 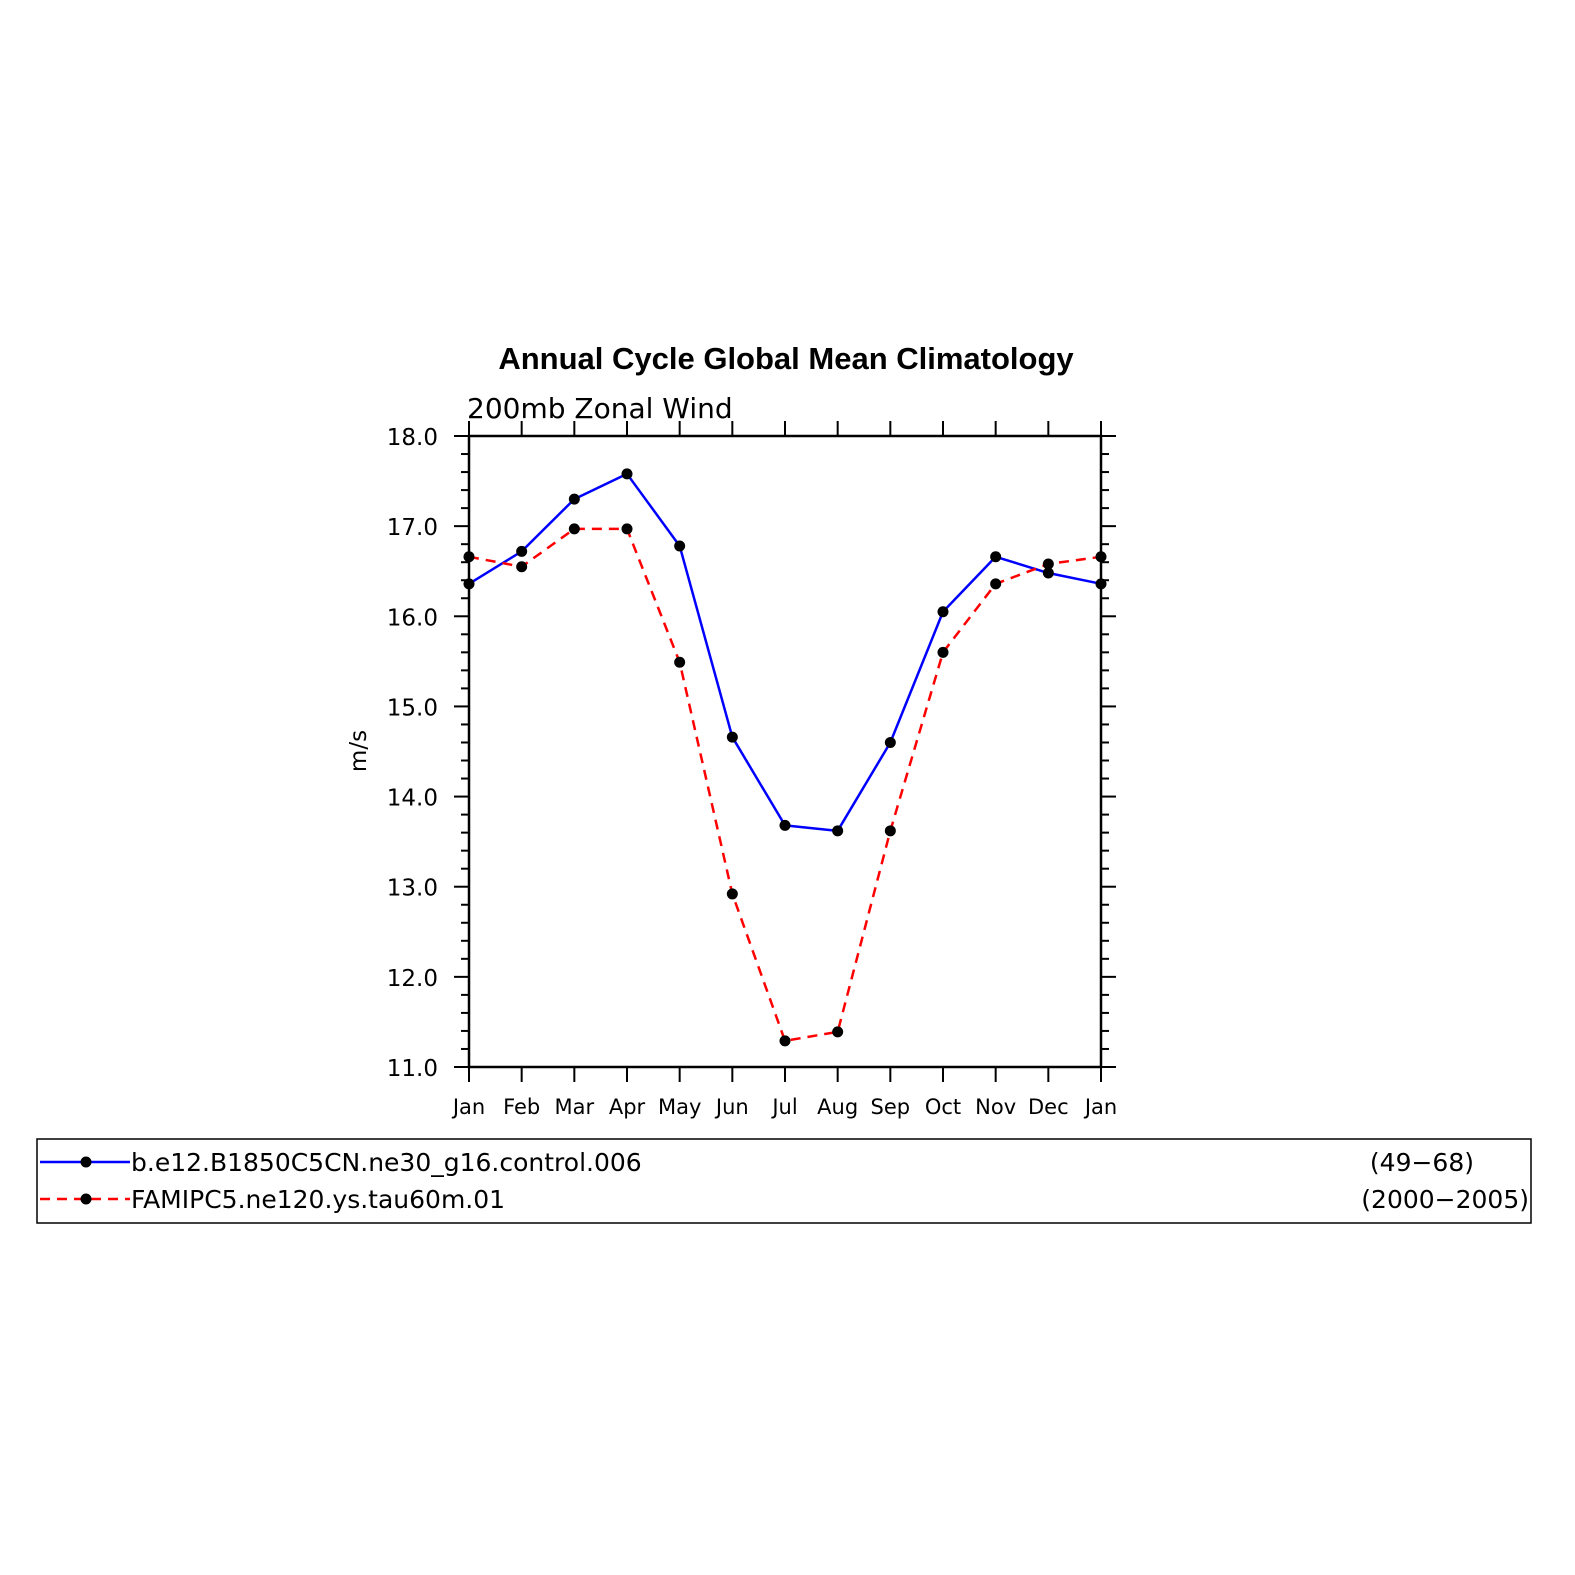 I want to click on legend-label-2: FAMIPC5.ne120.ys.tau60m.01, so click(x=318, y=1199).